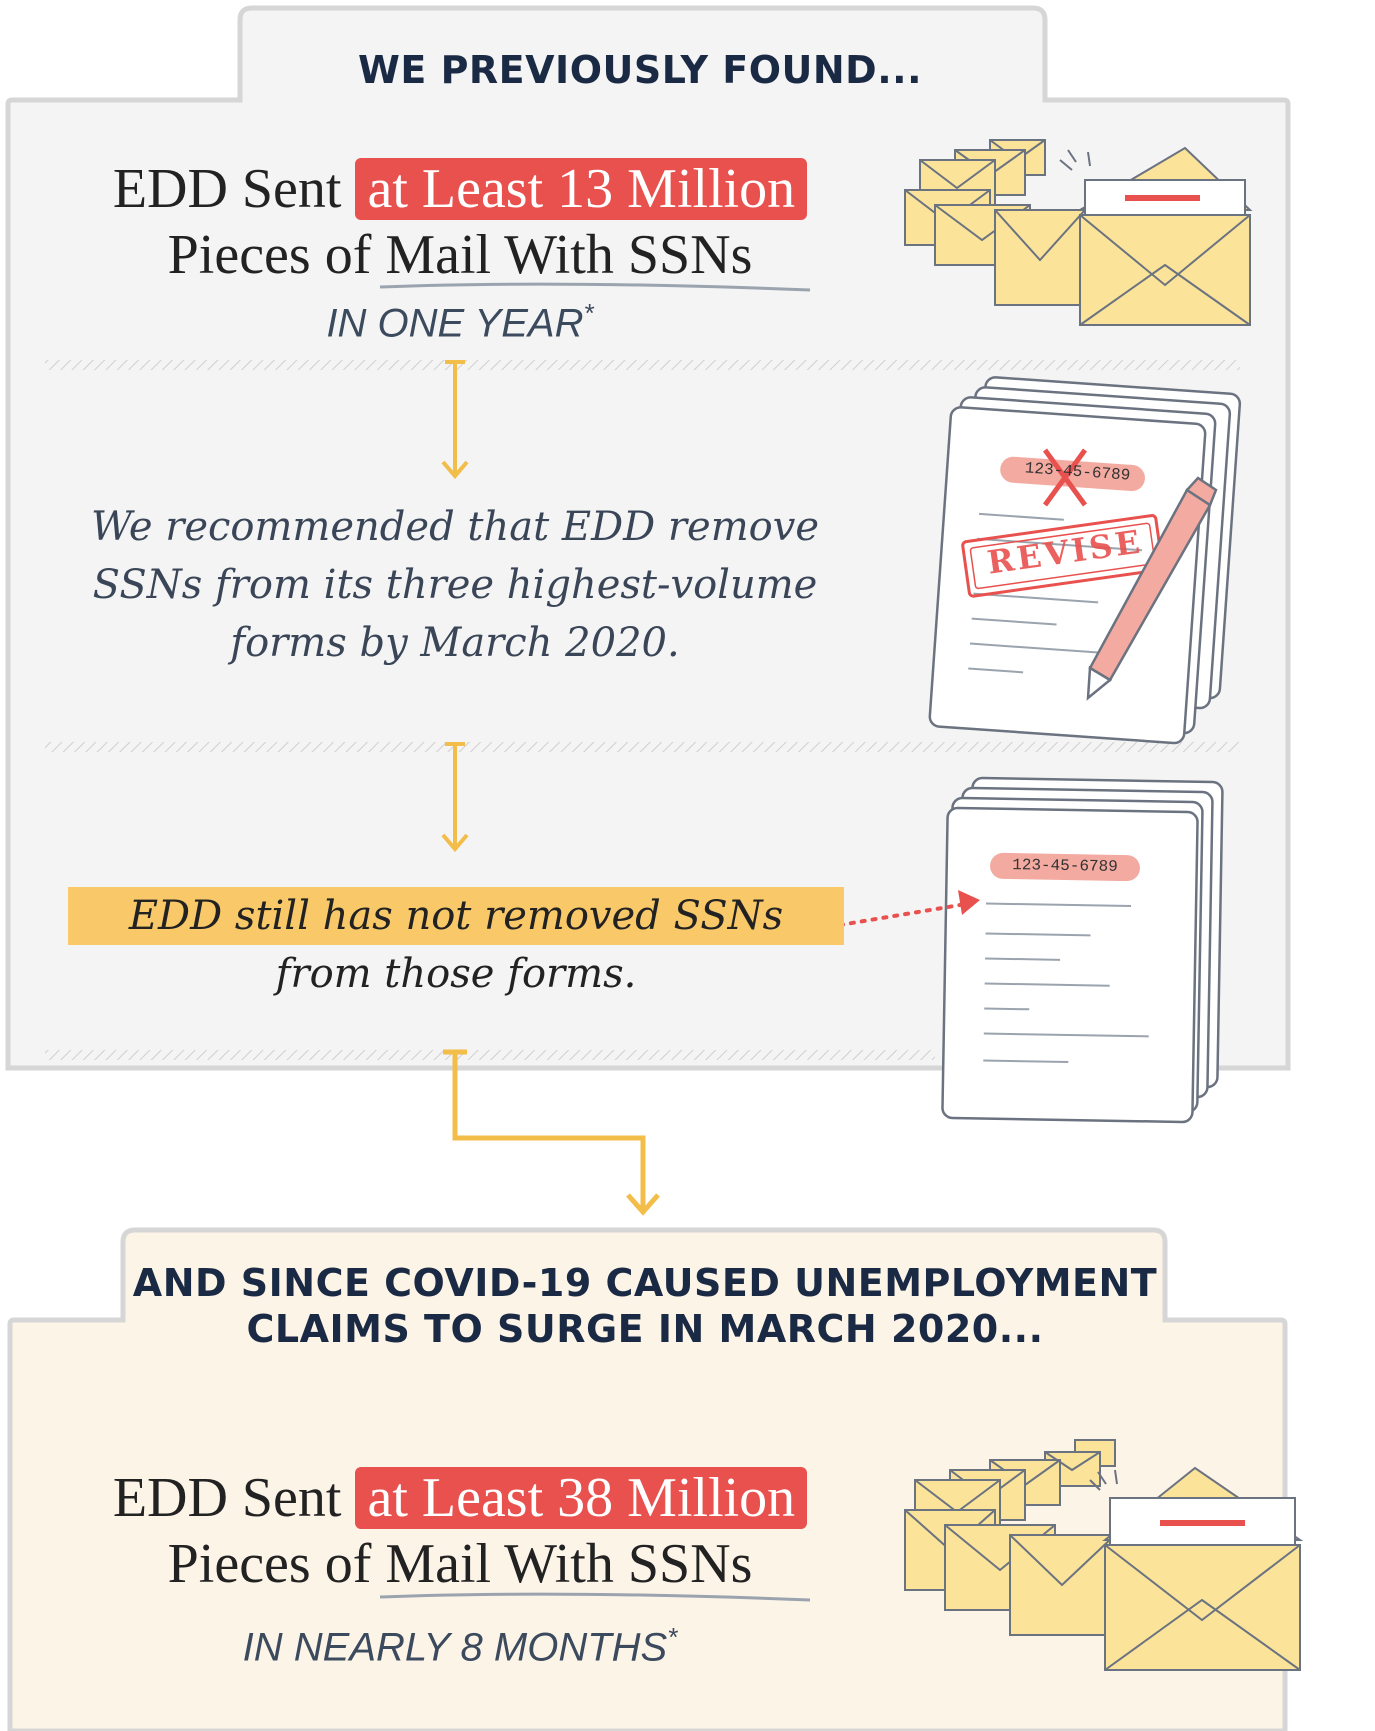 Image resolution: width=1375 pixels, height=1731 pixels. What do you see at coordinates (460, 1564) in the screenshot?
I see `bottom-headline-line2: Pieces of Mail With SSNs` at bounding box center [460, 1564].